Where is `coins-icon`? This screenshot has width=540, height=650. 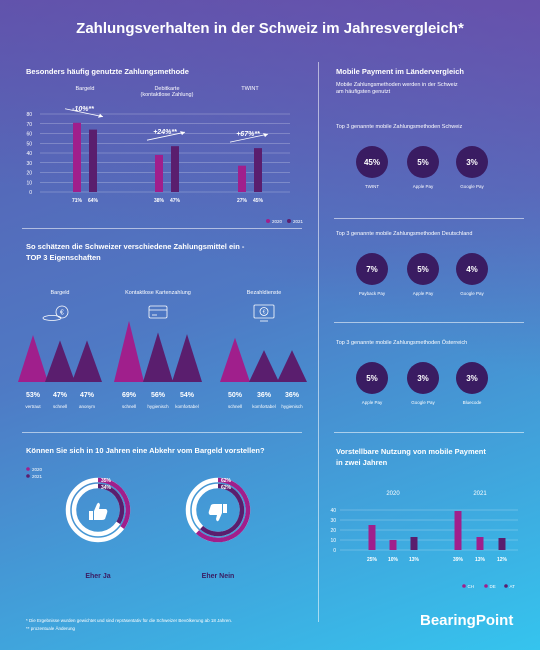 coins-icon is located at coordinates (62, 312).